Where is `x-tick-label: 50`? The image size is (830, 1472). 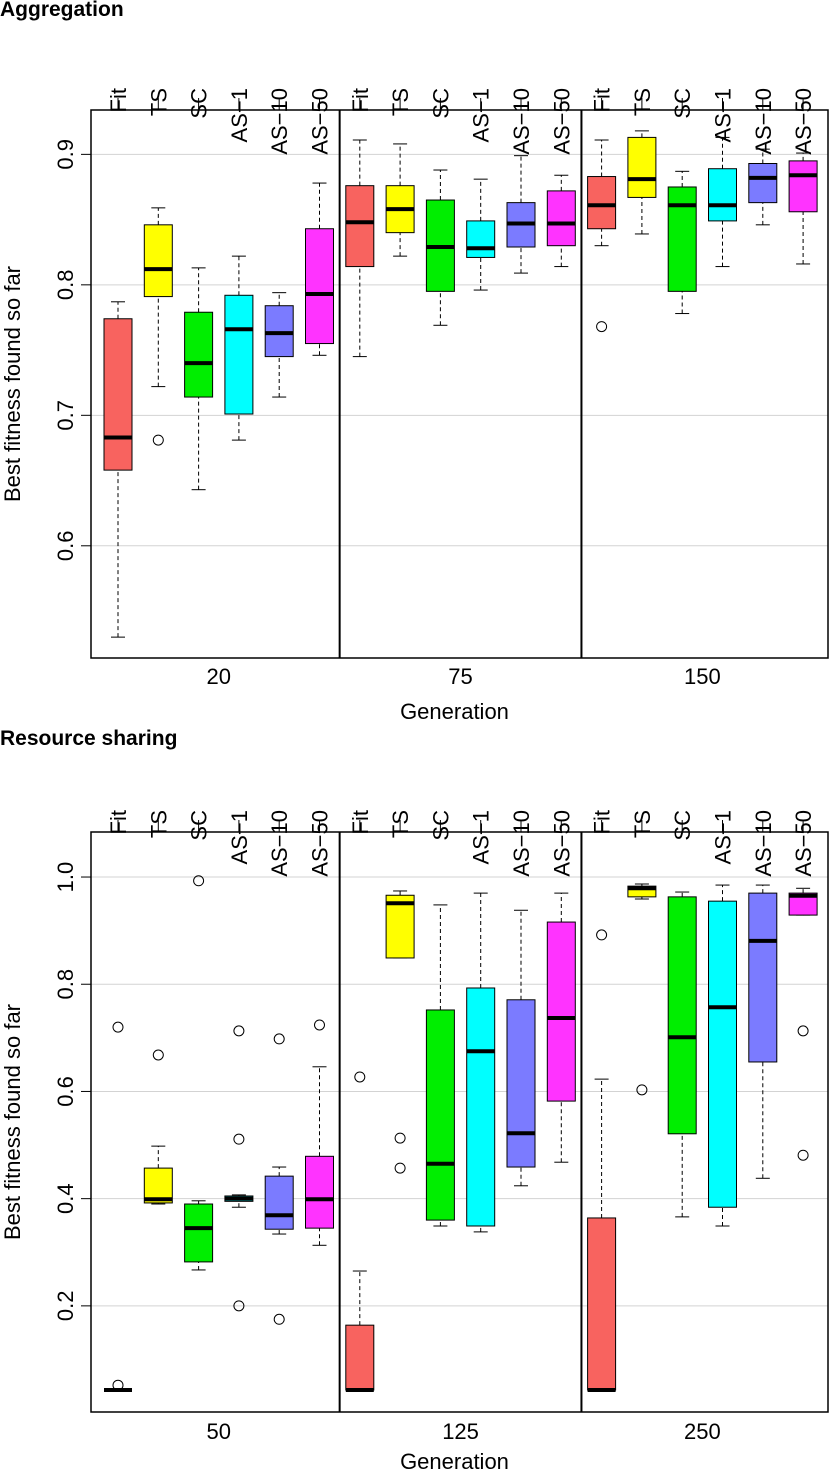 x-tick-label: 50 is located at coordinates (219, 1431).